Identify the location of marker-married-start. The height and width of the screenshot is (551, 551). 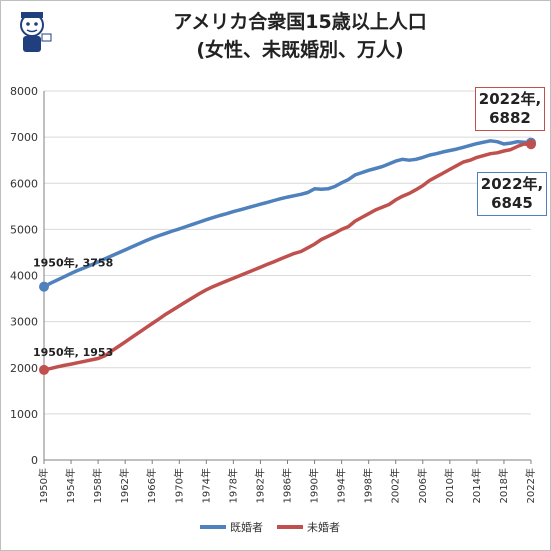
(44, 286).